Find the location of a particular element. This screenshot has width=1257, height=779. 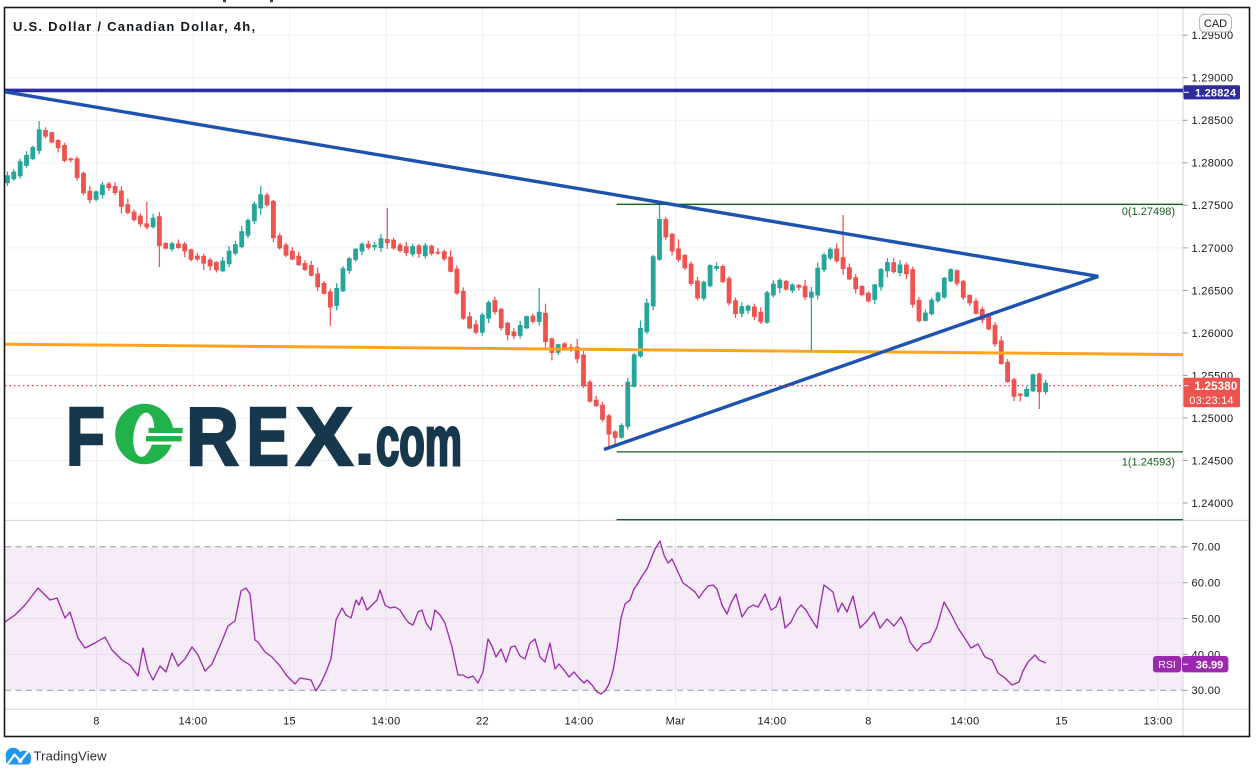

svg-text: 70.00 is located at coordinates (1206, 548).